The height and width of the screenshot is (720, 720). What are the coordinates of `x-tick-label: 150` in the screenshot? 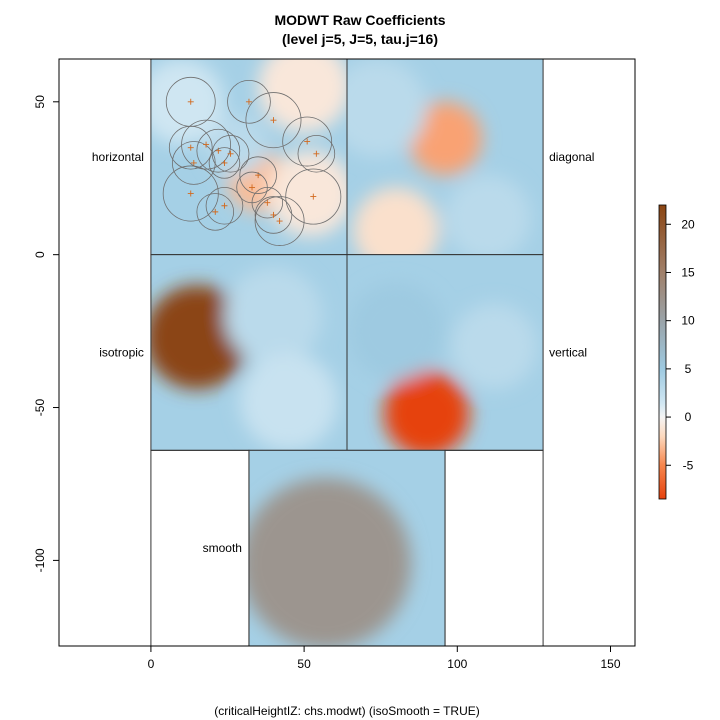 It's located at (610, 664).